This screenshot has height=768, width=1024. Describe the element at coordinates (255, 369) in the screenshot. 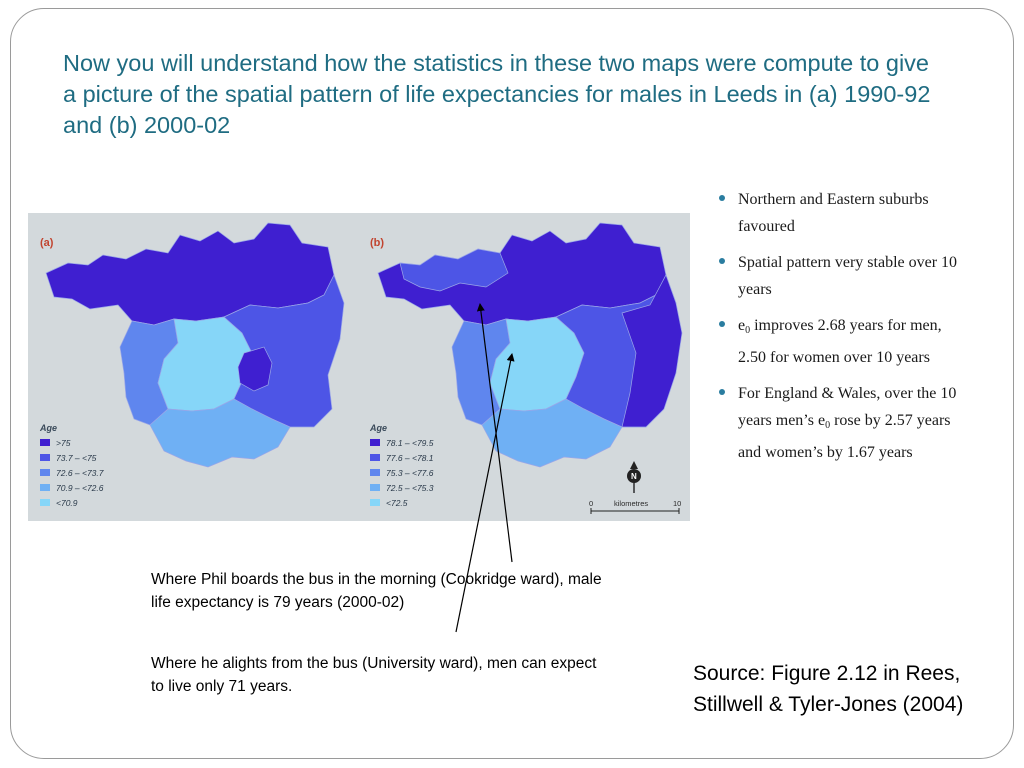

I see `ward-region-east-dark` at that location.